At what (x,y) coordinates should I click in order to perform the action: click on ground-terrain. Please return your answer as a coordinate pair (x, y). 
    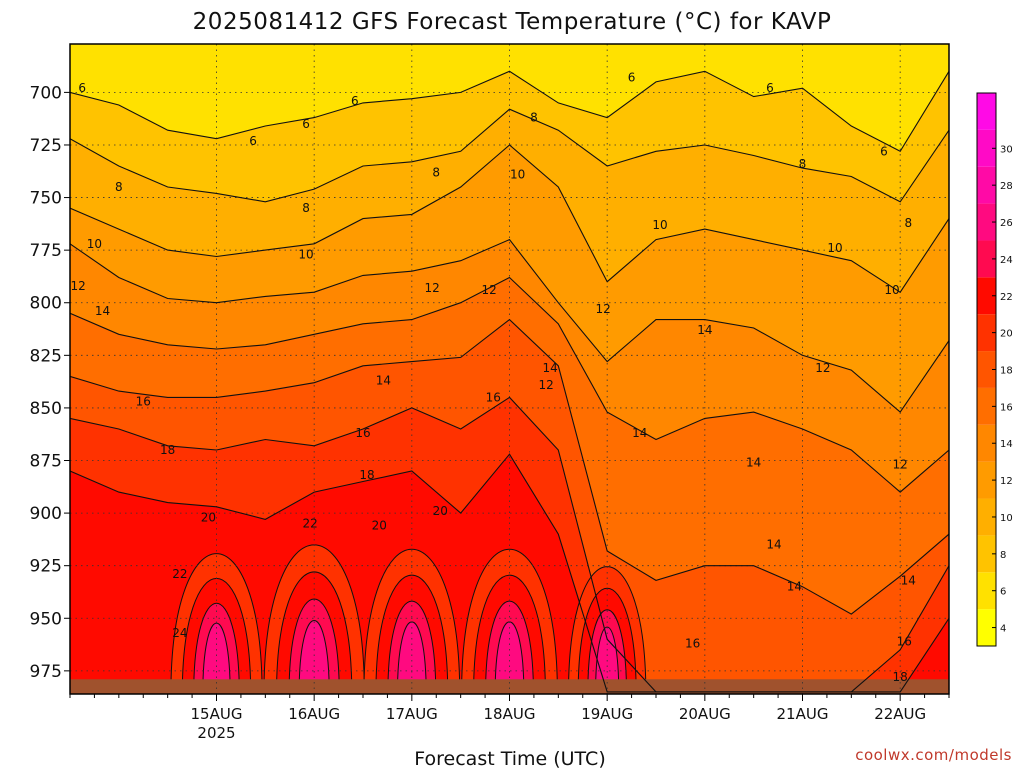
    Looking at the image, I should click on (509, 686).